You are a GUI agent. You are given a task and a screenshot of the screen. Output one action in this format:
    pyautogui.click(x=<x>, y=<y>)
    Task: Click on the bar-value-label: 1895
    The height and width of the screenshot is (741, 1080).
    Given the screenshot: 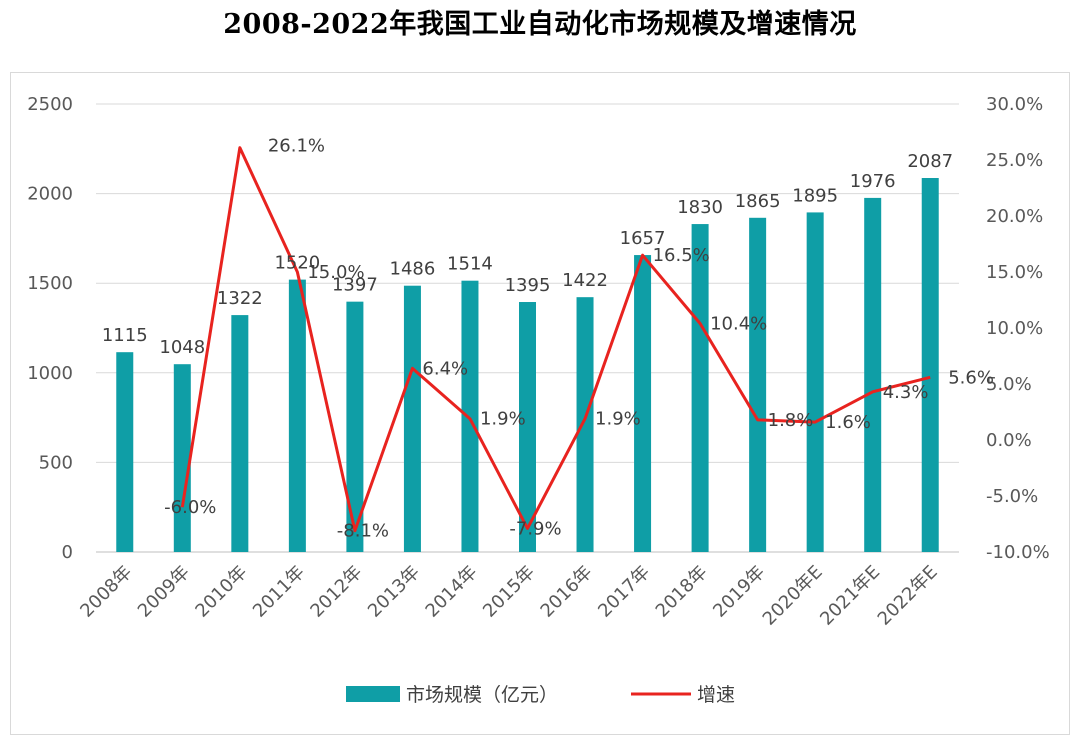 What is the action you would take?
    pyautogui.click(x=815, y=195)
    